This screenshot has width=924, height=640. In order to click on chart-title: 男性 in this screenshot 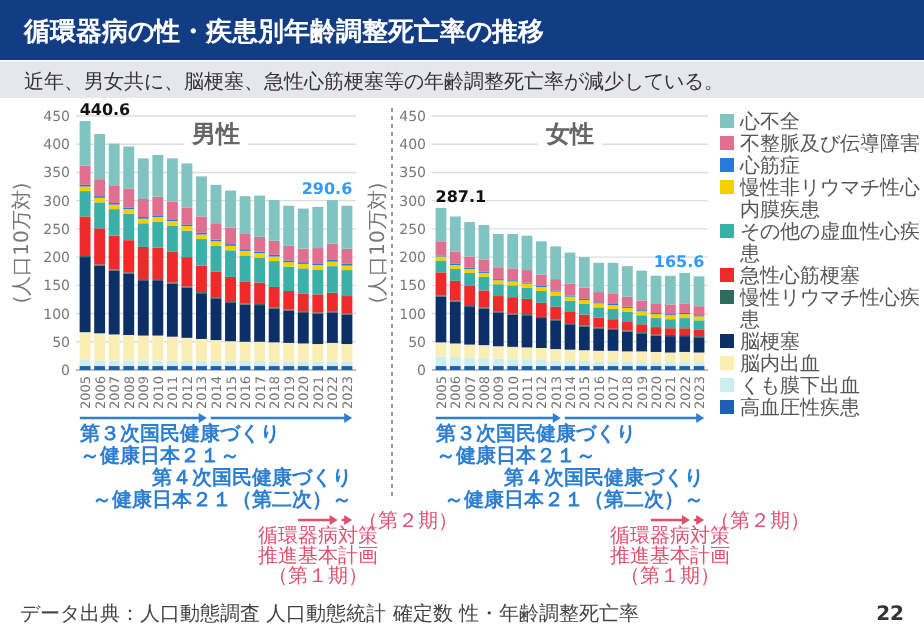, I will do `click(215, 134)`.